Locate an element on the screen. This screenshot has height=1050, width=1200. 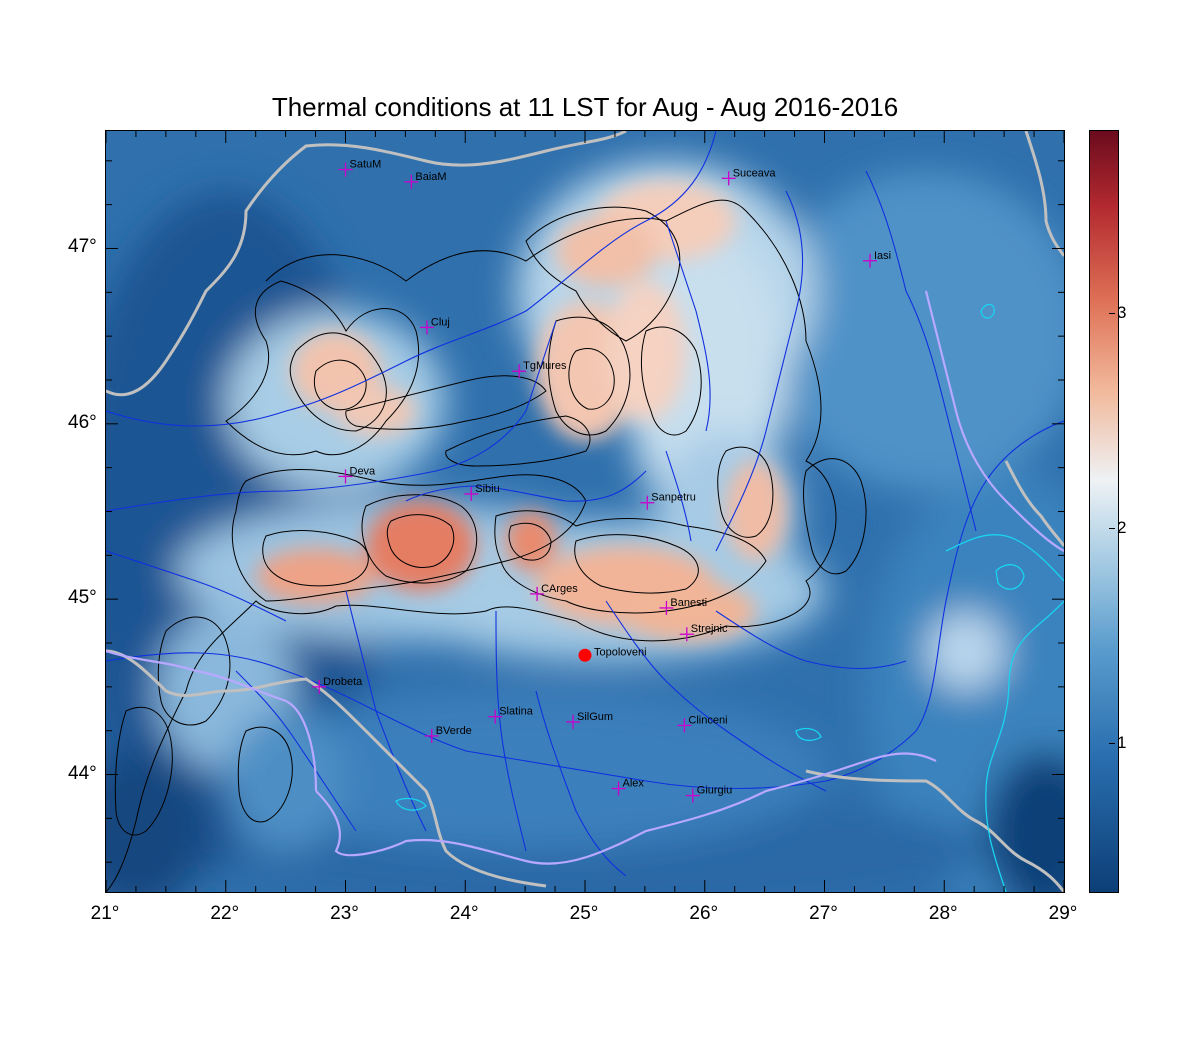
station-label: Strejnic is located at coordinates (709, 629).